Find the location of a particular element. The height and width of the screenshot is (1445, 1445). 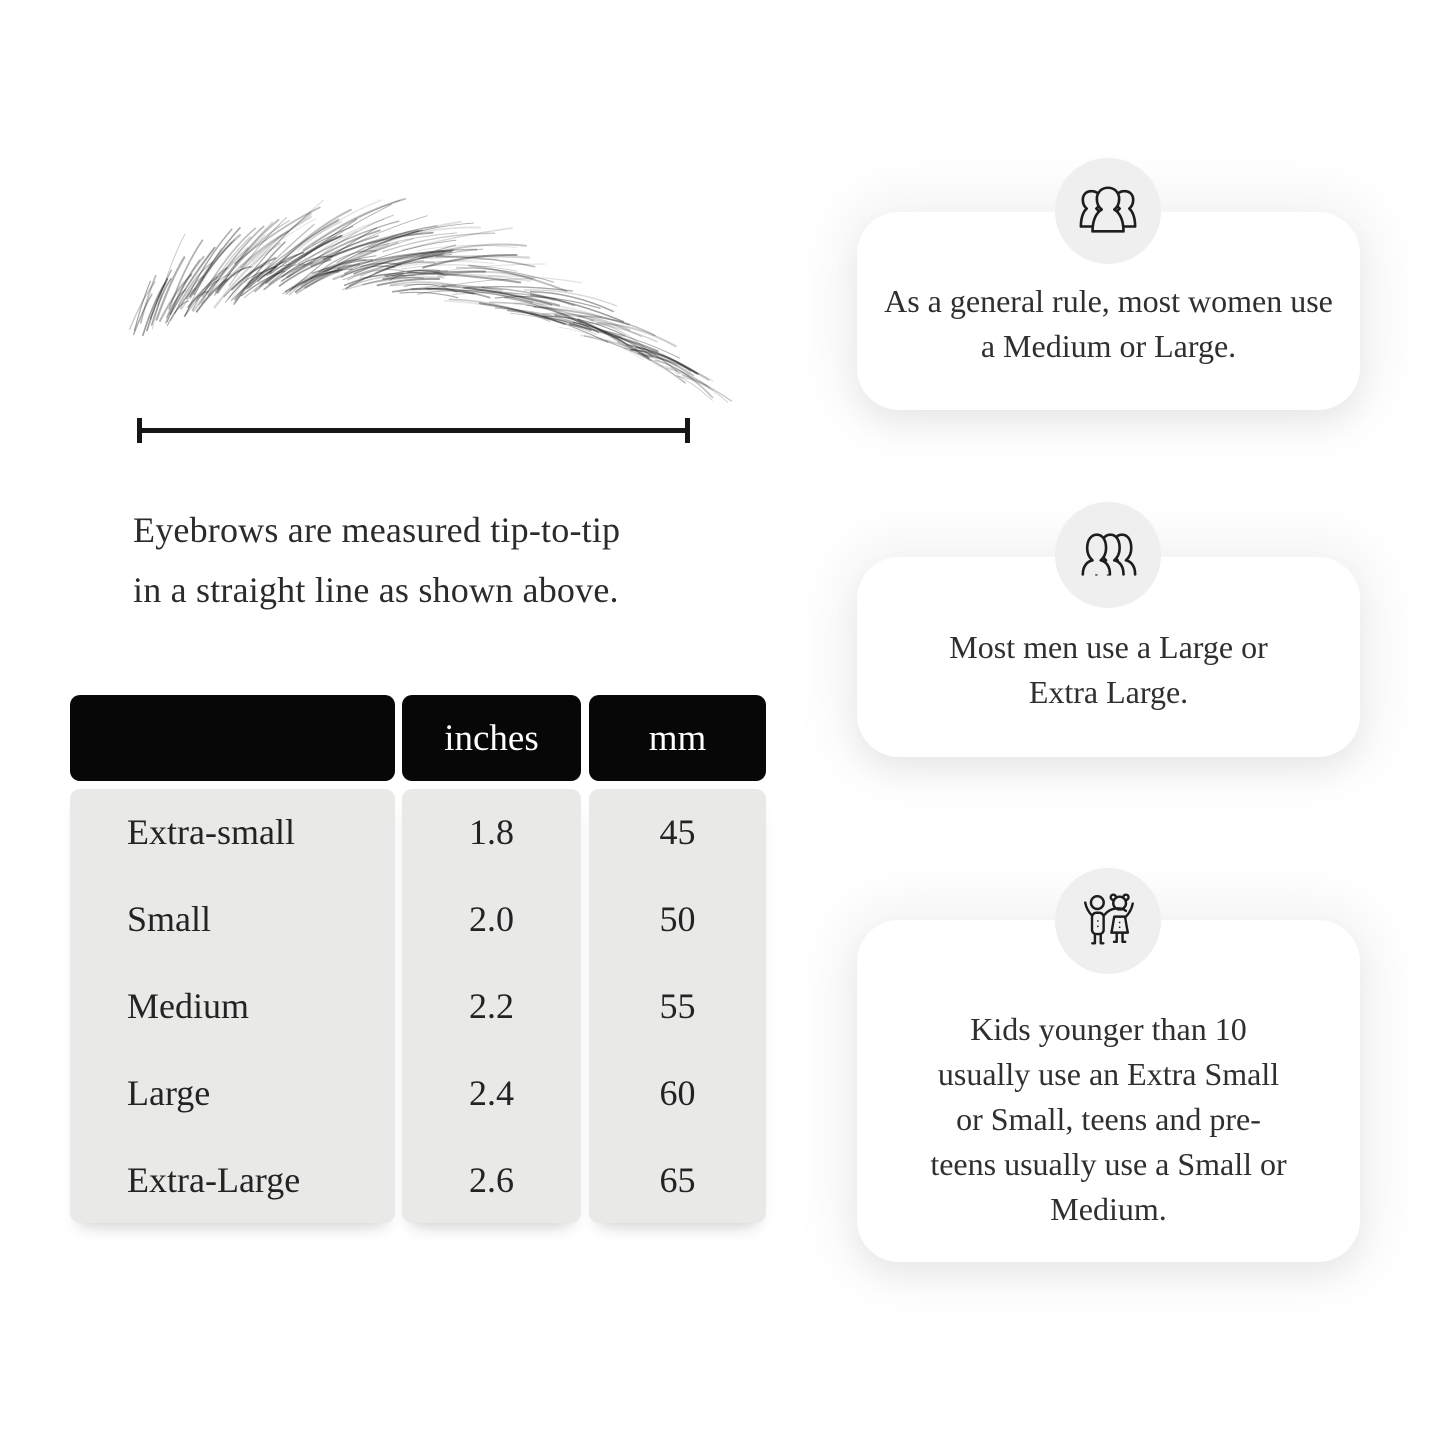

table-column-inches: 1.8 2.0 2.2 2.4 2.6 is located at coordinates (491, 1006).